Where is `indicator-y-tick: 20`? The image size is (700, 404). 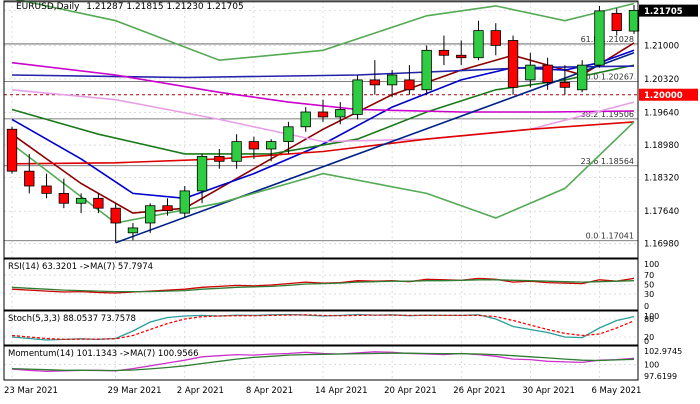
indicator-y-tick: 20 is located at coordinates (649, 337).